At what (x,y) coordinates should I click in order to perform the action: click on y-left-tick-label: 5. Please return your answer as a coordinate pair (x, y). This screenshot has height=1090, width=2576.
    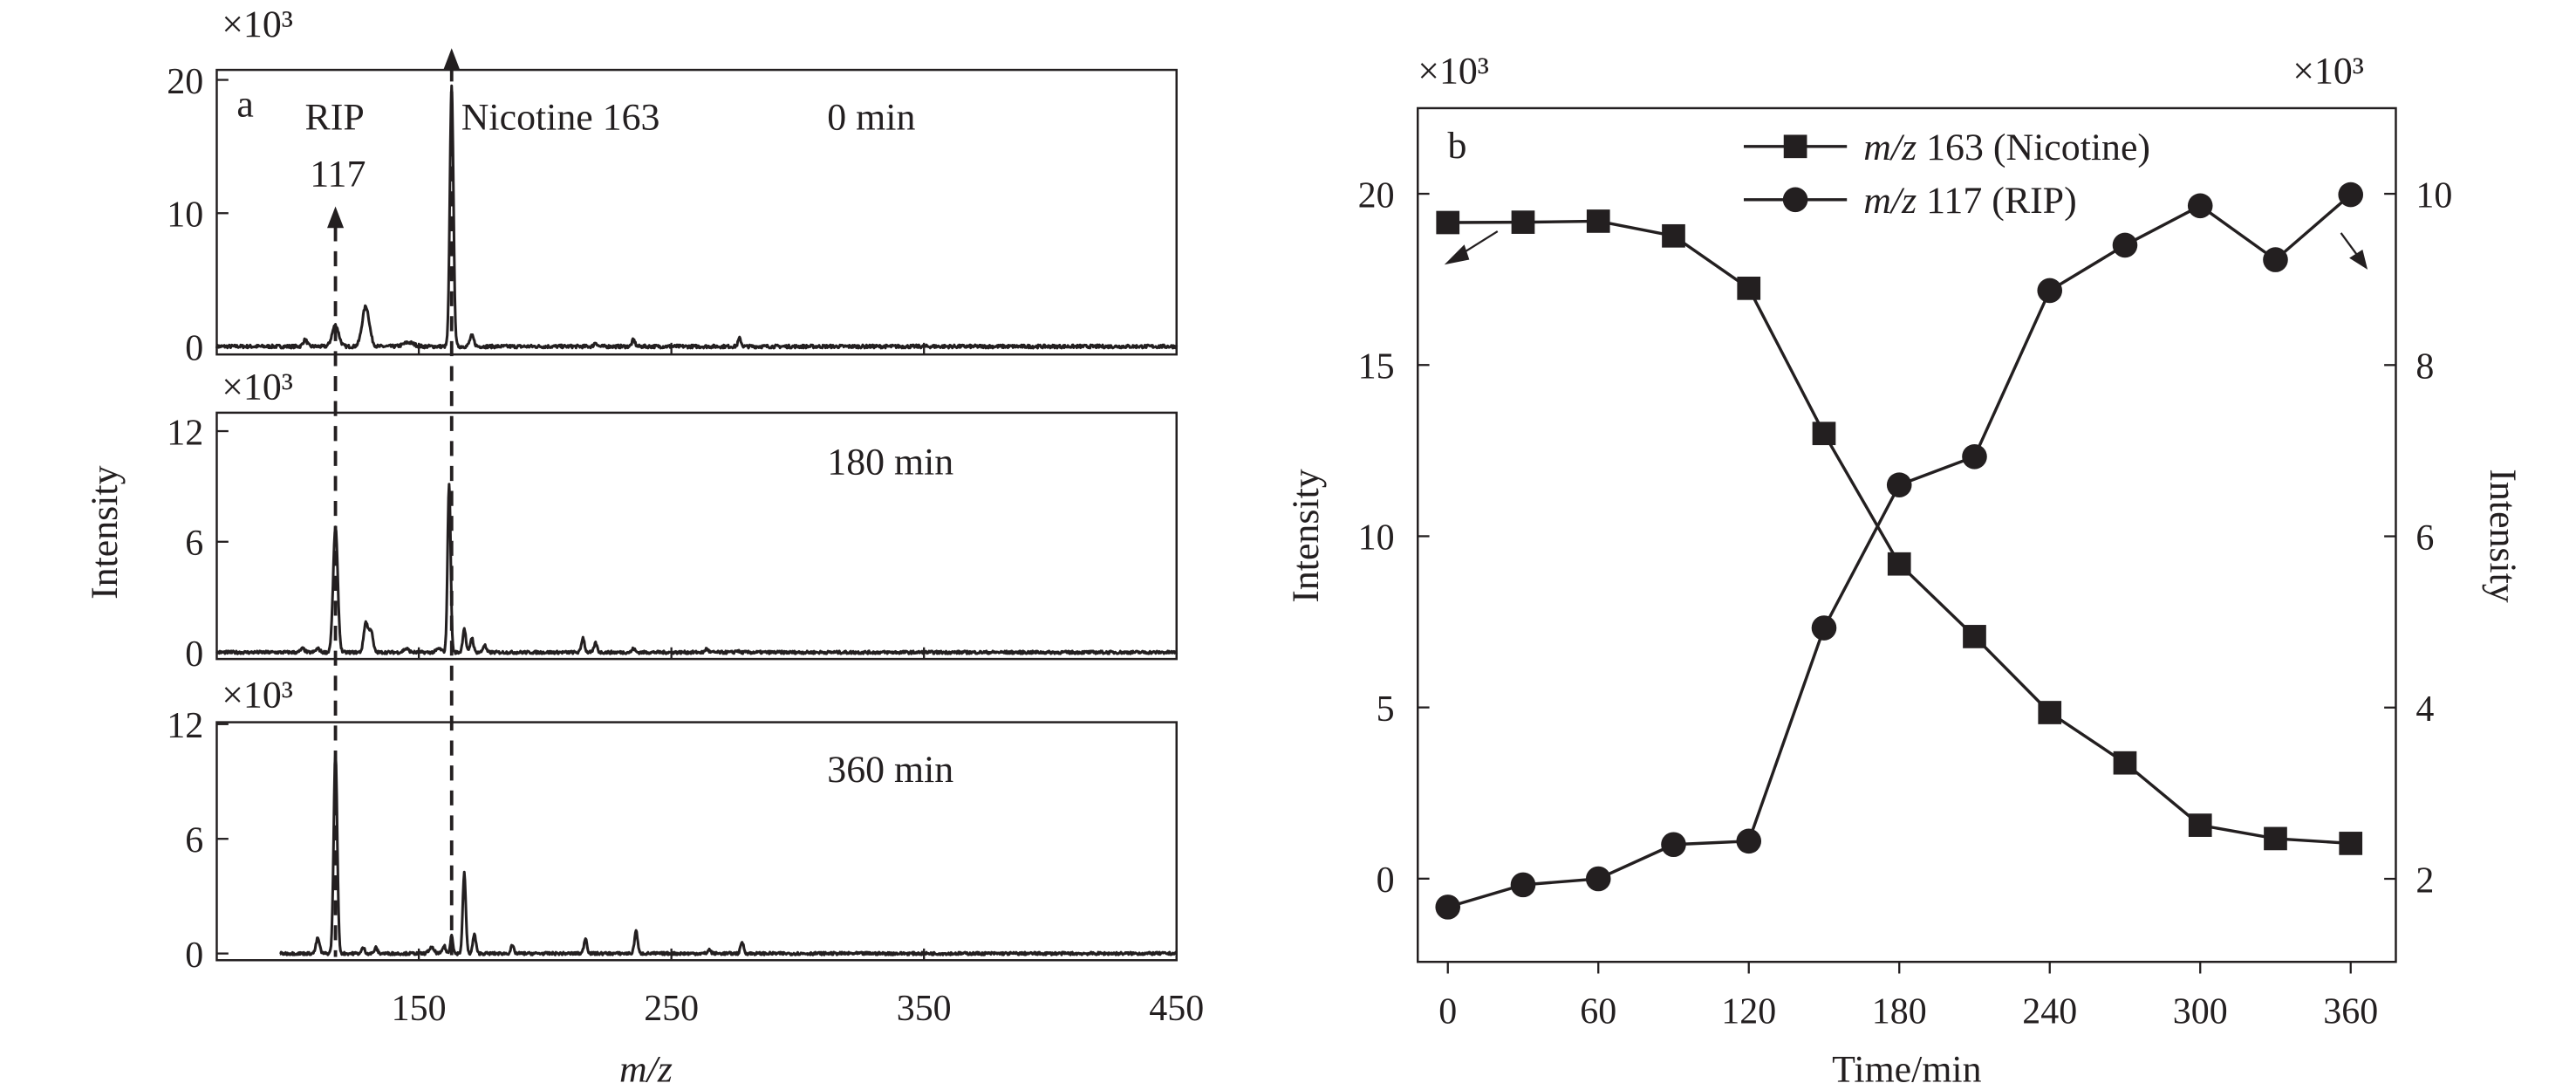
    Looking at the image, I should click on (1386, 709).